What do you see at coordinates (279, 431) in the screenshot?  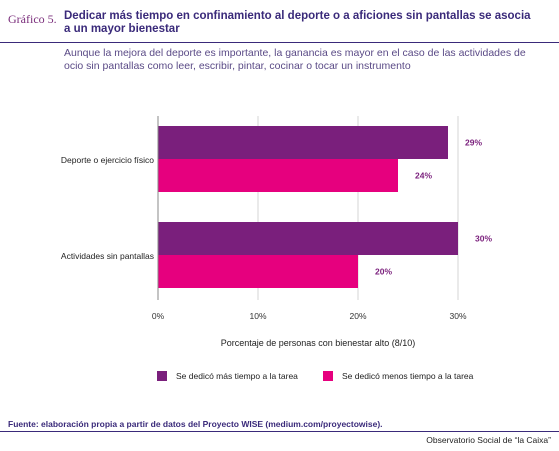 I see `footer-rule` at bounding box center [279, 431].